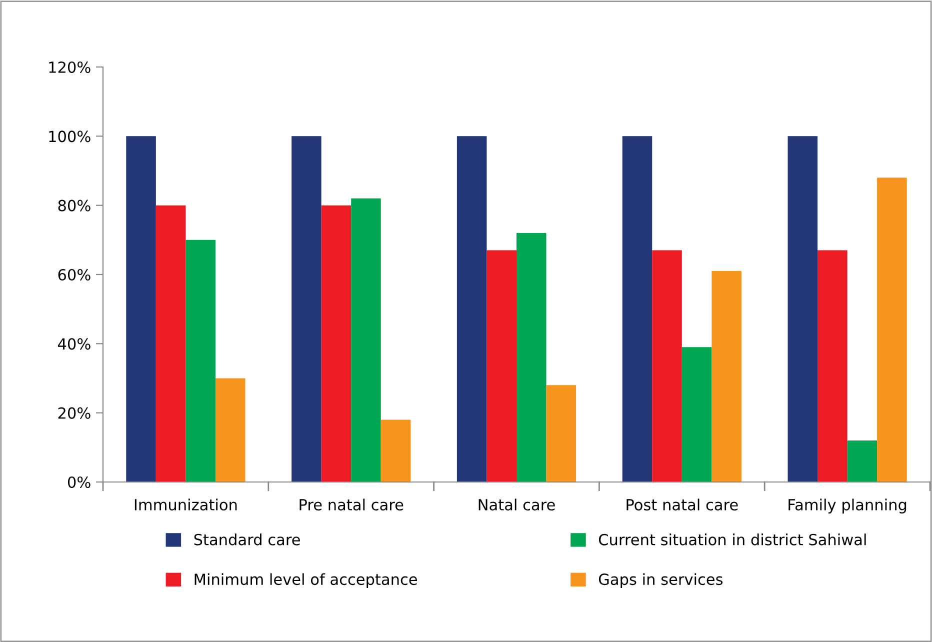 The height and width of the screenshot is (642, 932). I want to click on x-tick-label: Natal care, so click(516, 504).